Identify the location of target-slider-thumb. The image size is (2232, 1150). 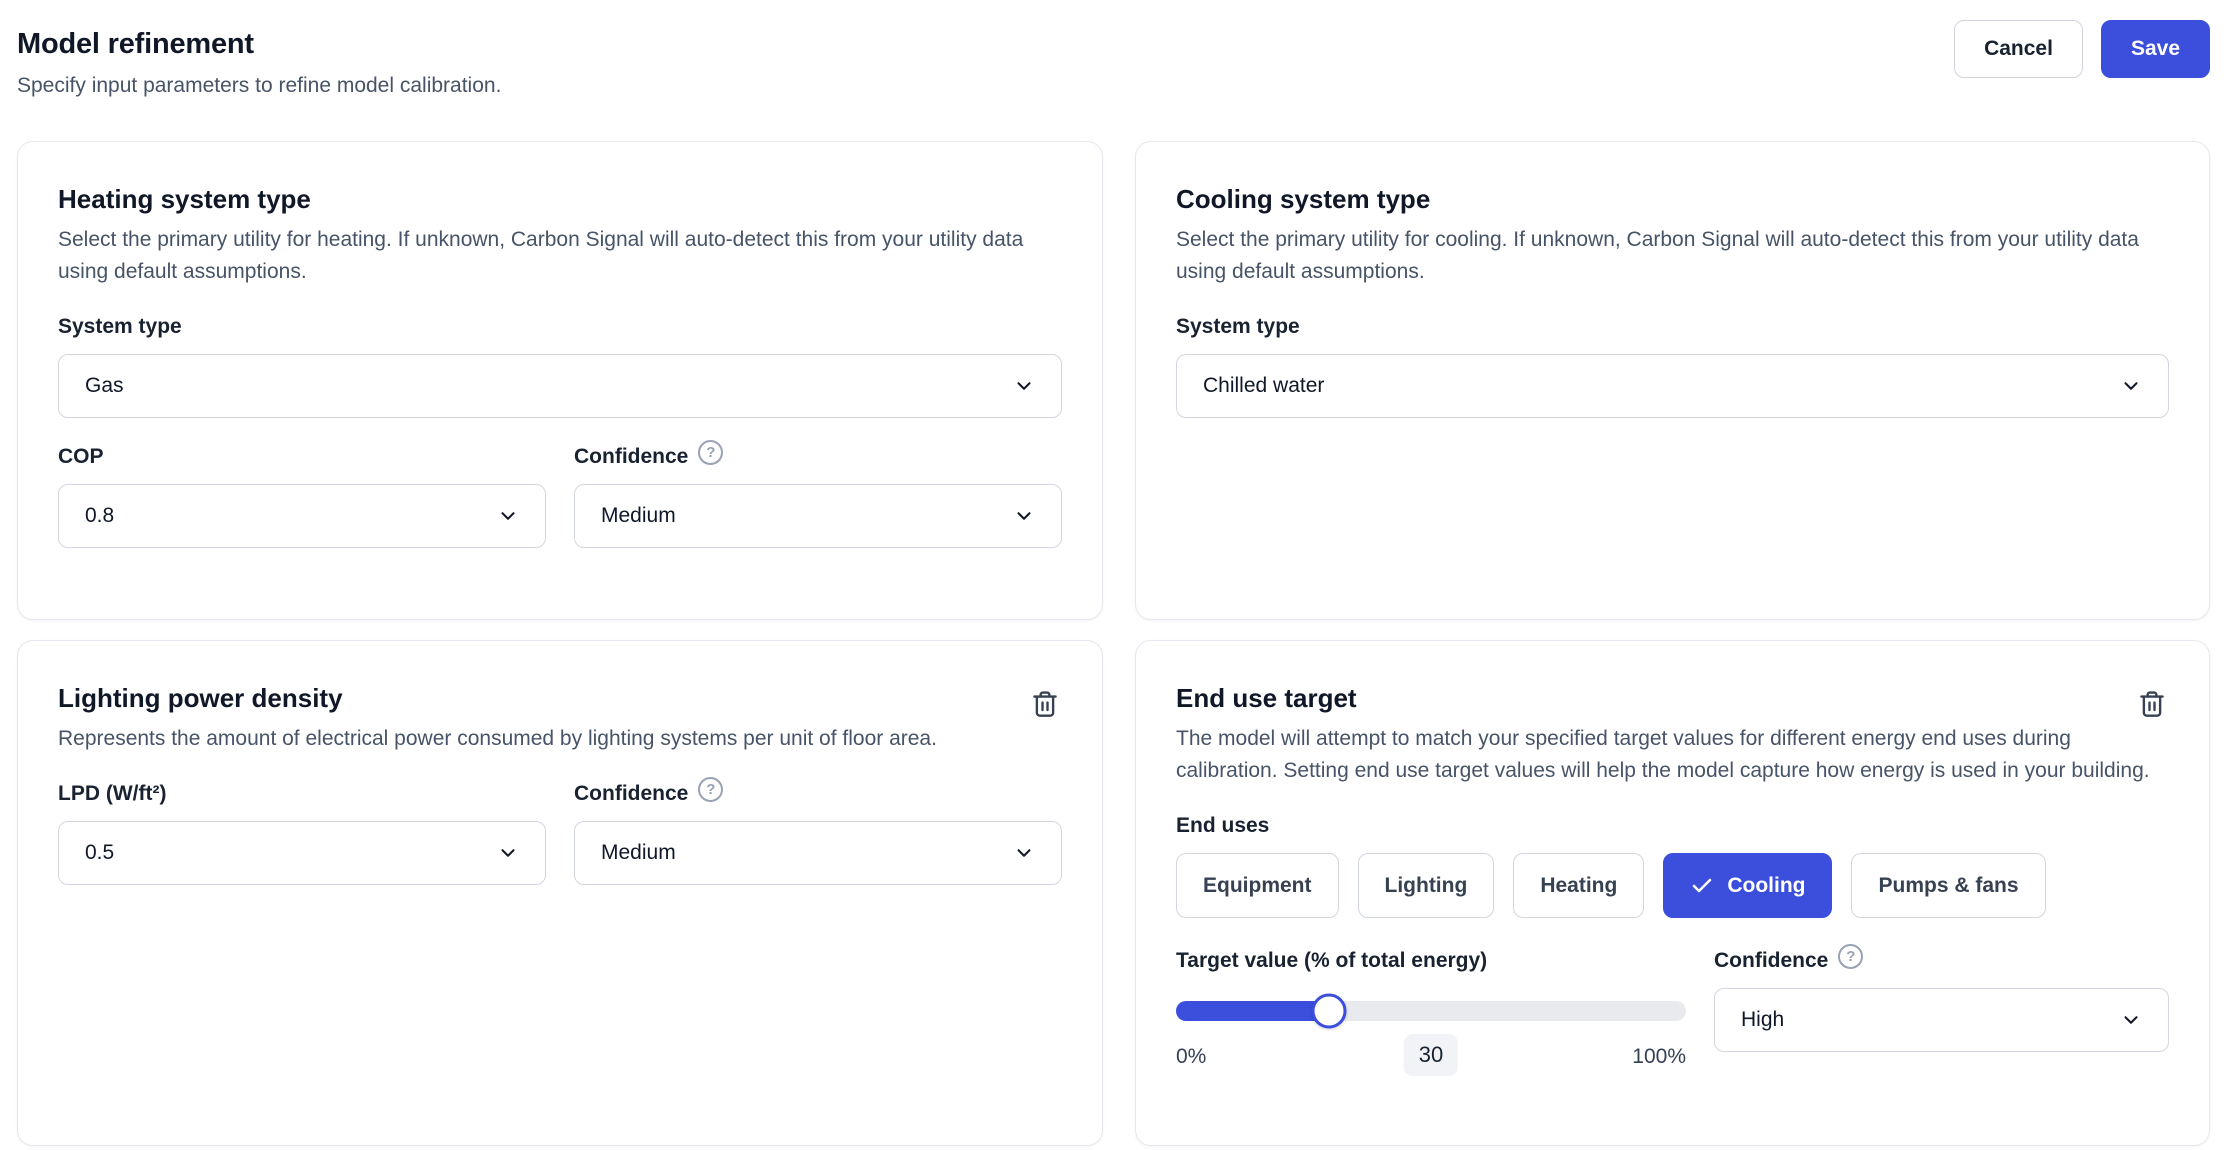
(1329, 1011).